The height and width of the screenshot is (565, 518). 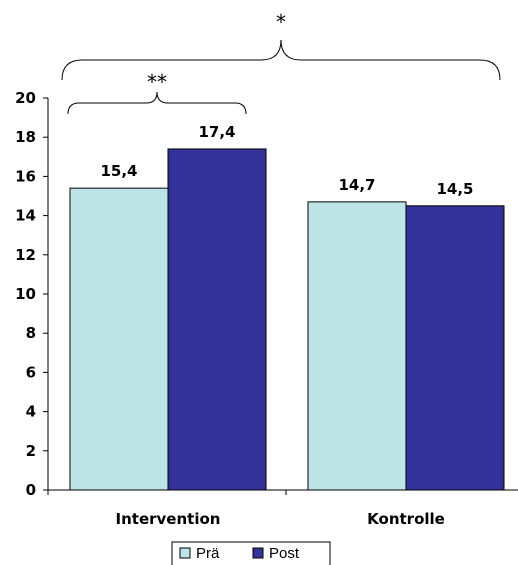 What do you see at coordinates (25, 216) in the screenshot?
I see `y-tick-label: 14` at bounding box center [25, 216].